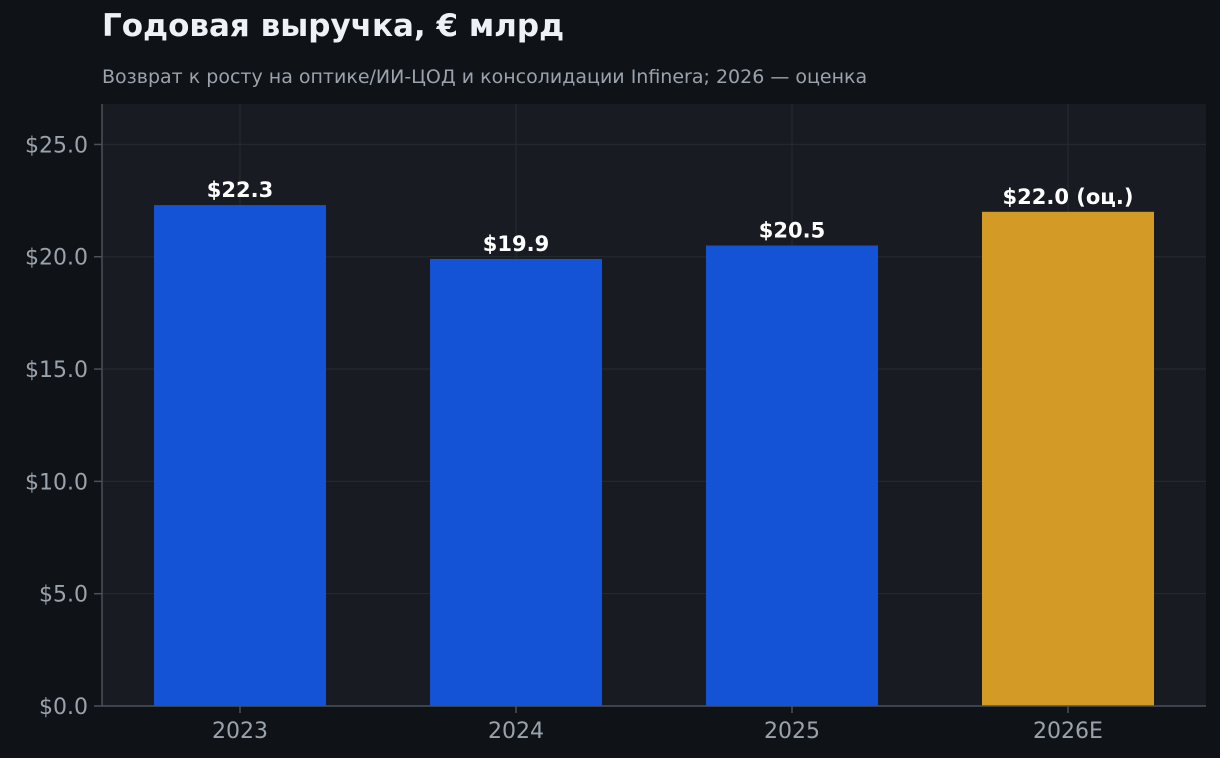 The height and width of the screenshot is (758, 1220). Describe the element at coordinates (63, 595) in the screenshot. I see `y-tick-label: $5.0` at that location.